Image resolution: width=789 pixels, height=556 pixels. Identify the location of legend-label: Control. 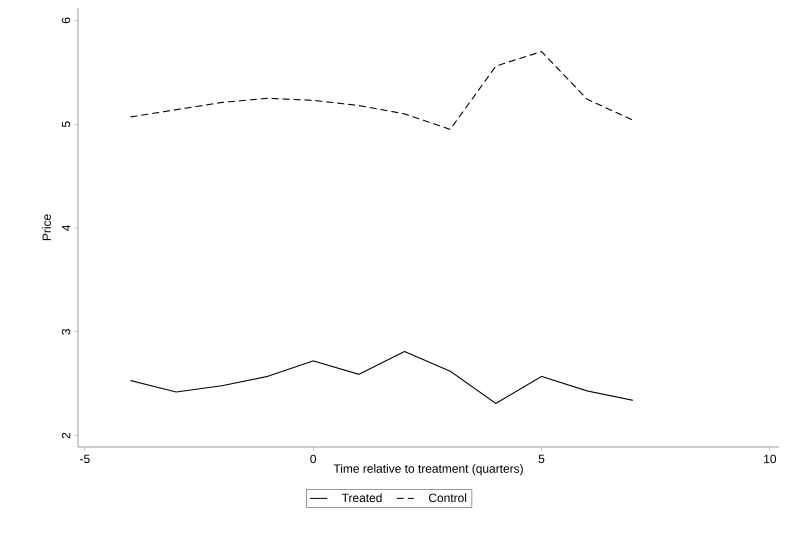
(447, 497).